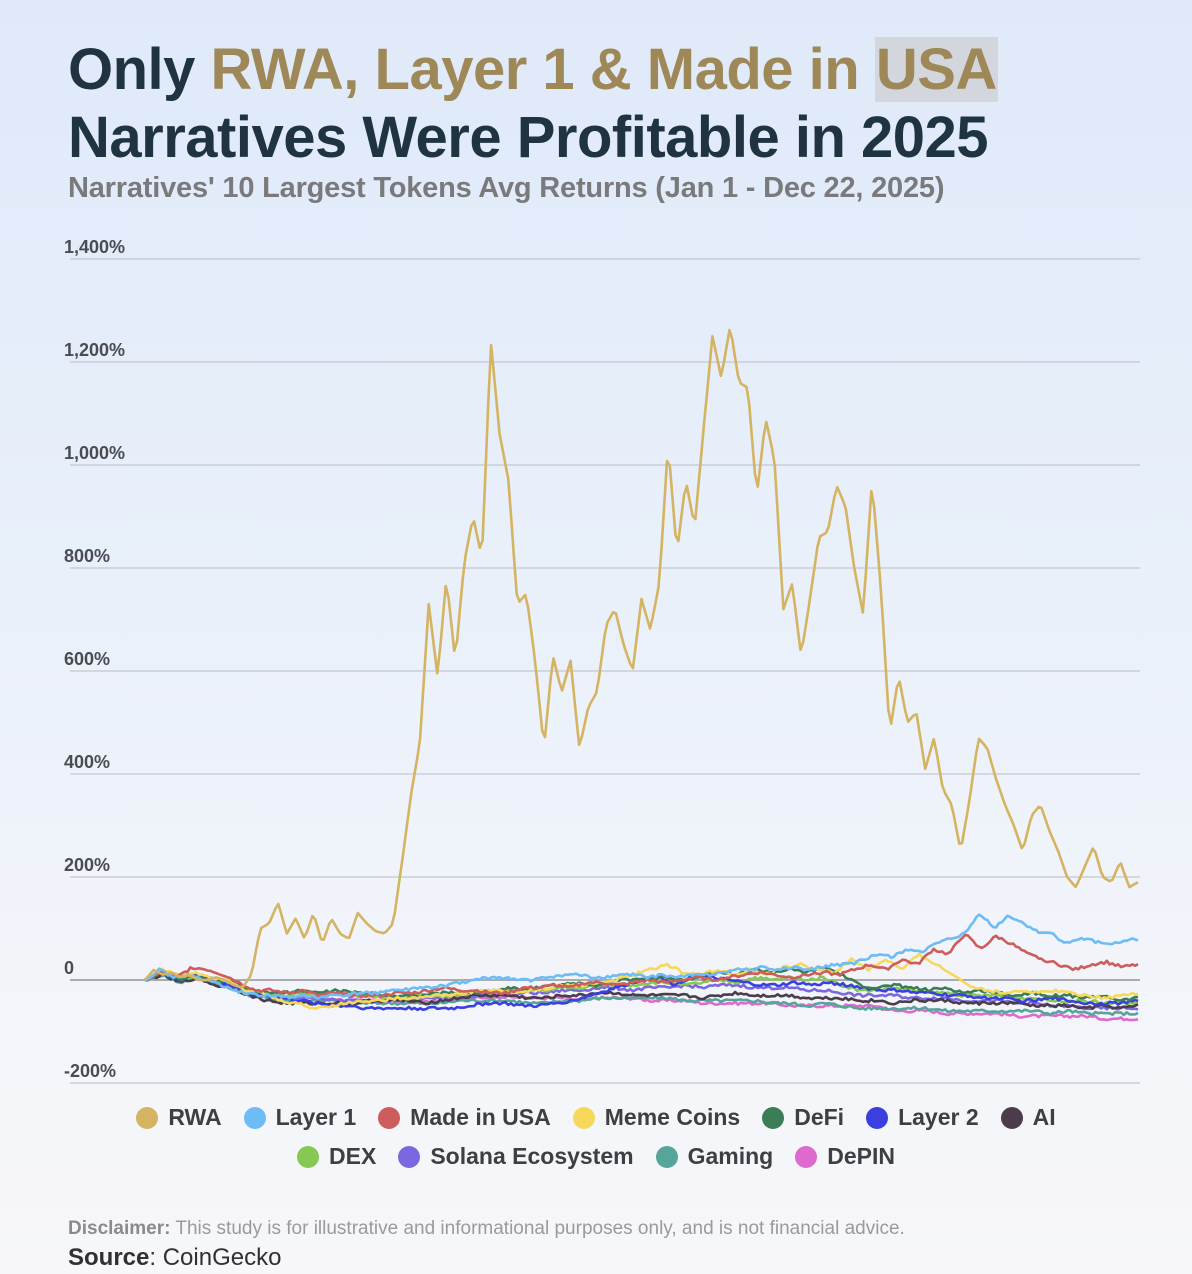  What do you see at coordinates (730, 1156) in the screenshot?
I see `legend-label: Gaming` at bounding box center [730, 1156].